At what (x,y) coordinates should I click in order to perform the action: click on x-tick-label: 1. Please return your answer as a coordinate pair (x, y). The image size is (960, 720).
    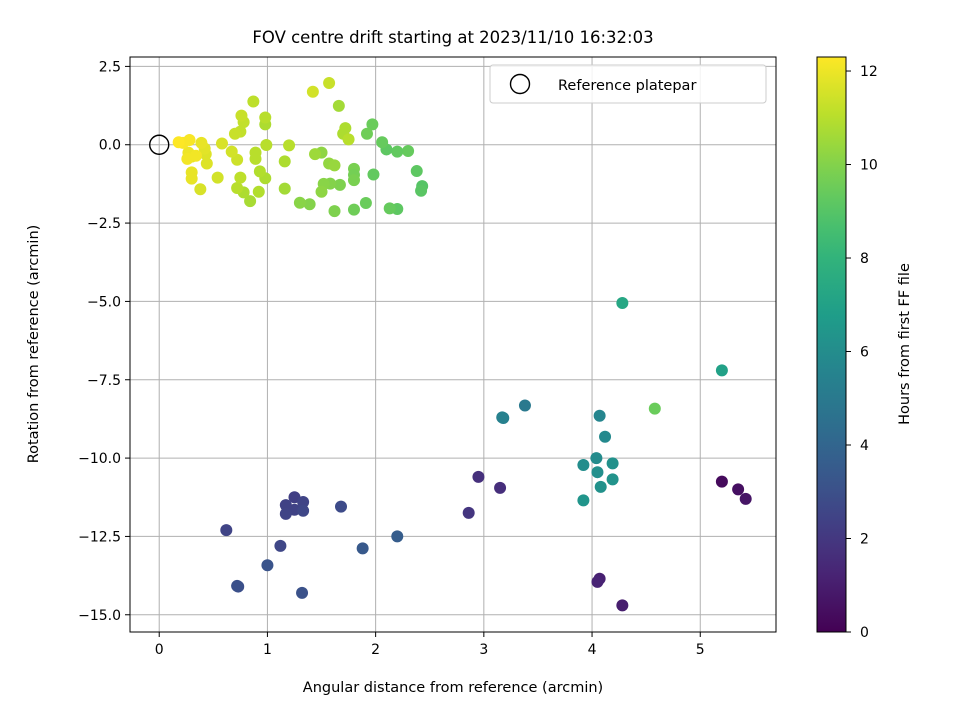
    Looking at the image, I should click on (267, 650).